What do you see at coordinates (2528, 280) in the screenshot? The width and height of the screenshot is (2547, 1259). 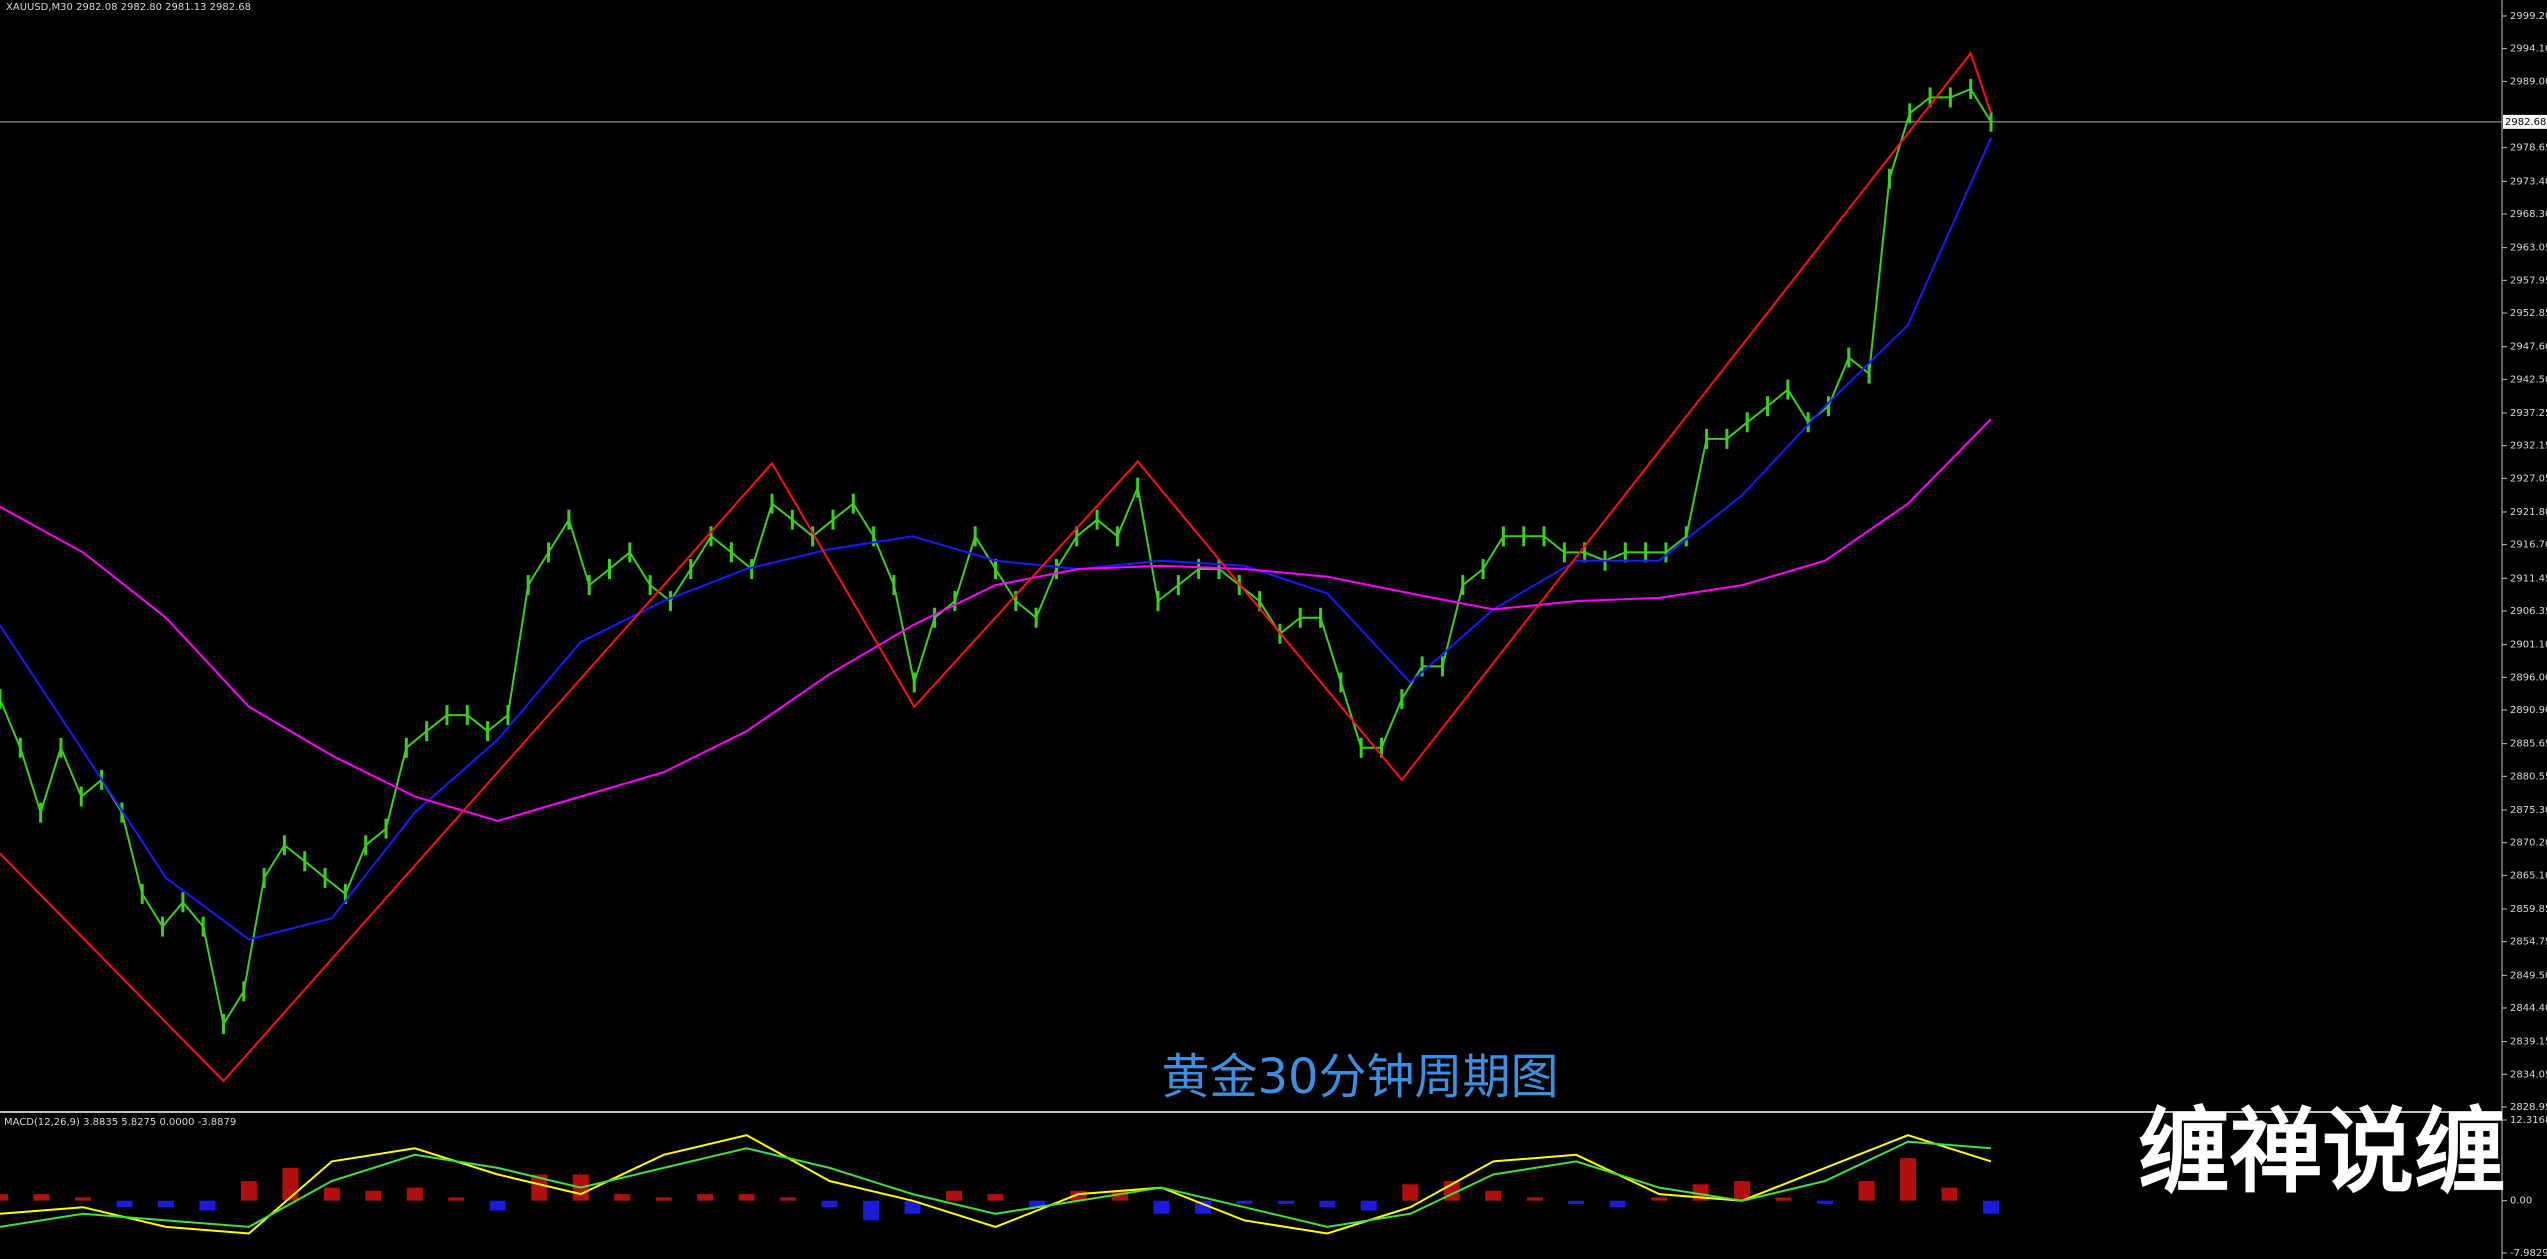 I see `y-tick-label: 2957.95` at bounding box center [2528, 280].